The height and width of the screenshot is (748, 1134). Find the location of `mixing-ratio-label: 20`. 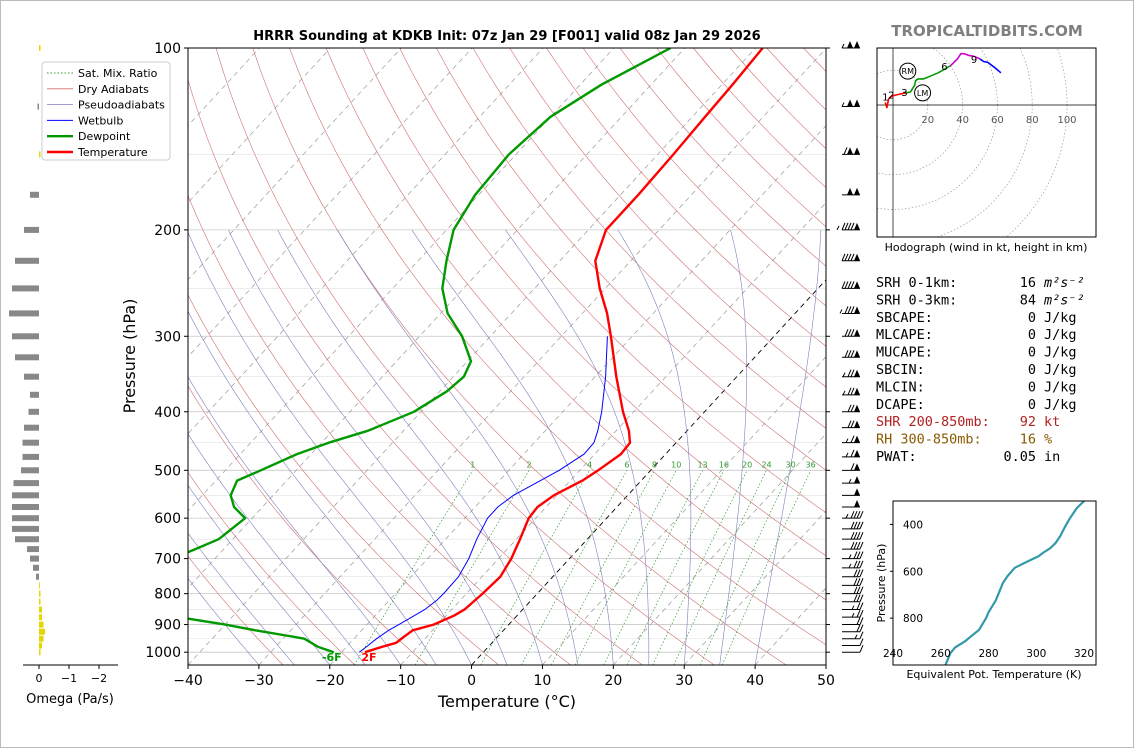

mixing-ratio-label: 20 is located at coordinates (747, 464).